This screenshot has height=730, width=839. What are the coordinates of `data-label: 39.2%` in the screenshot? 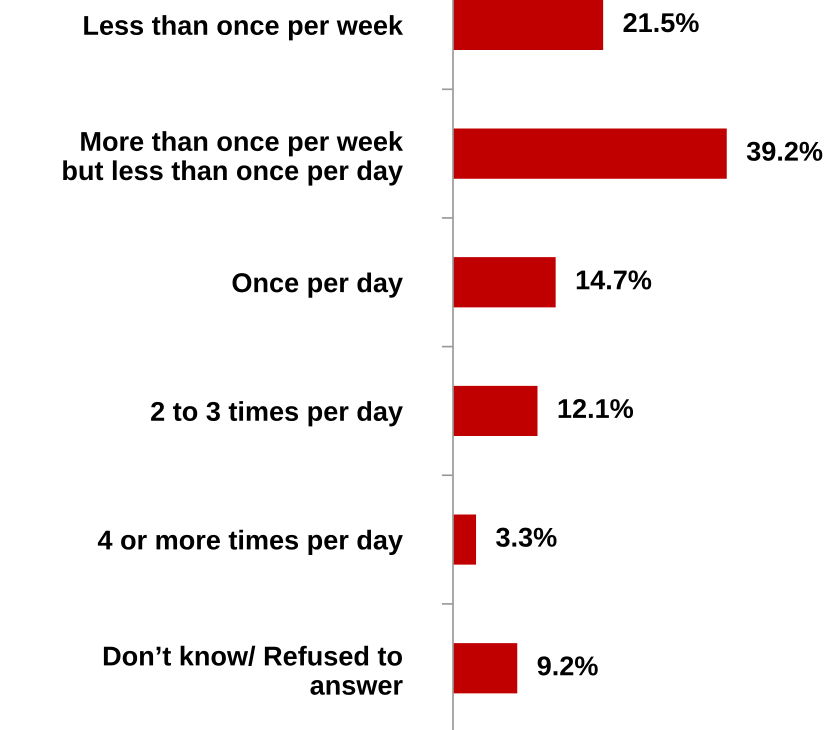 It's located at (784, 151).